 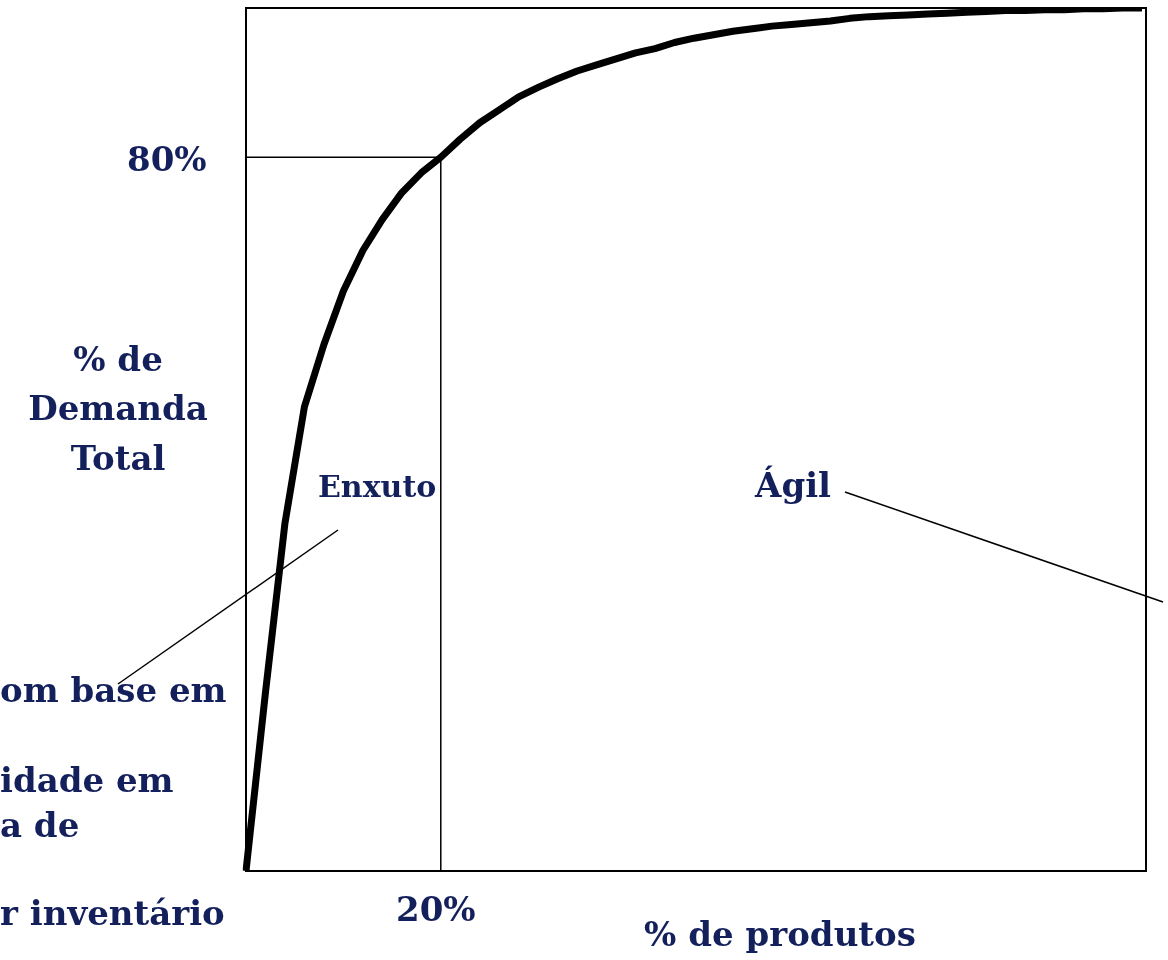 I want to click on text: 80%, so click(x=167, y=159).